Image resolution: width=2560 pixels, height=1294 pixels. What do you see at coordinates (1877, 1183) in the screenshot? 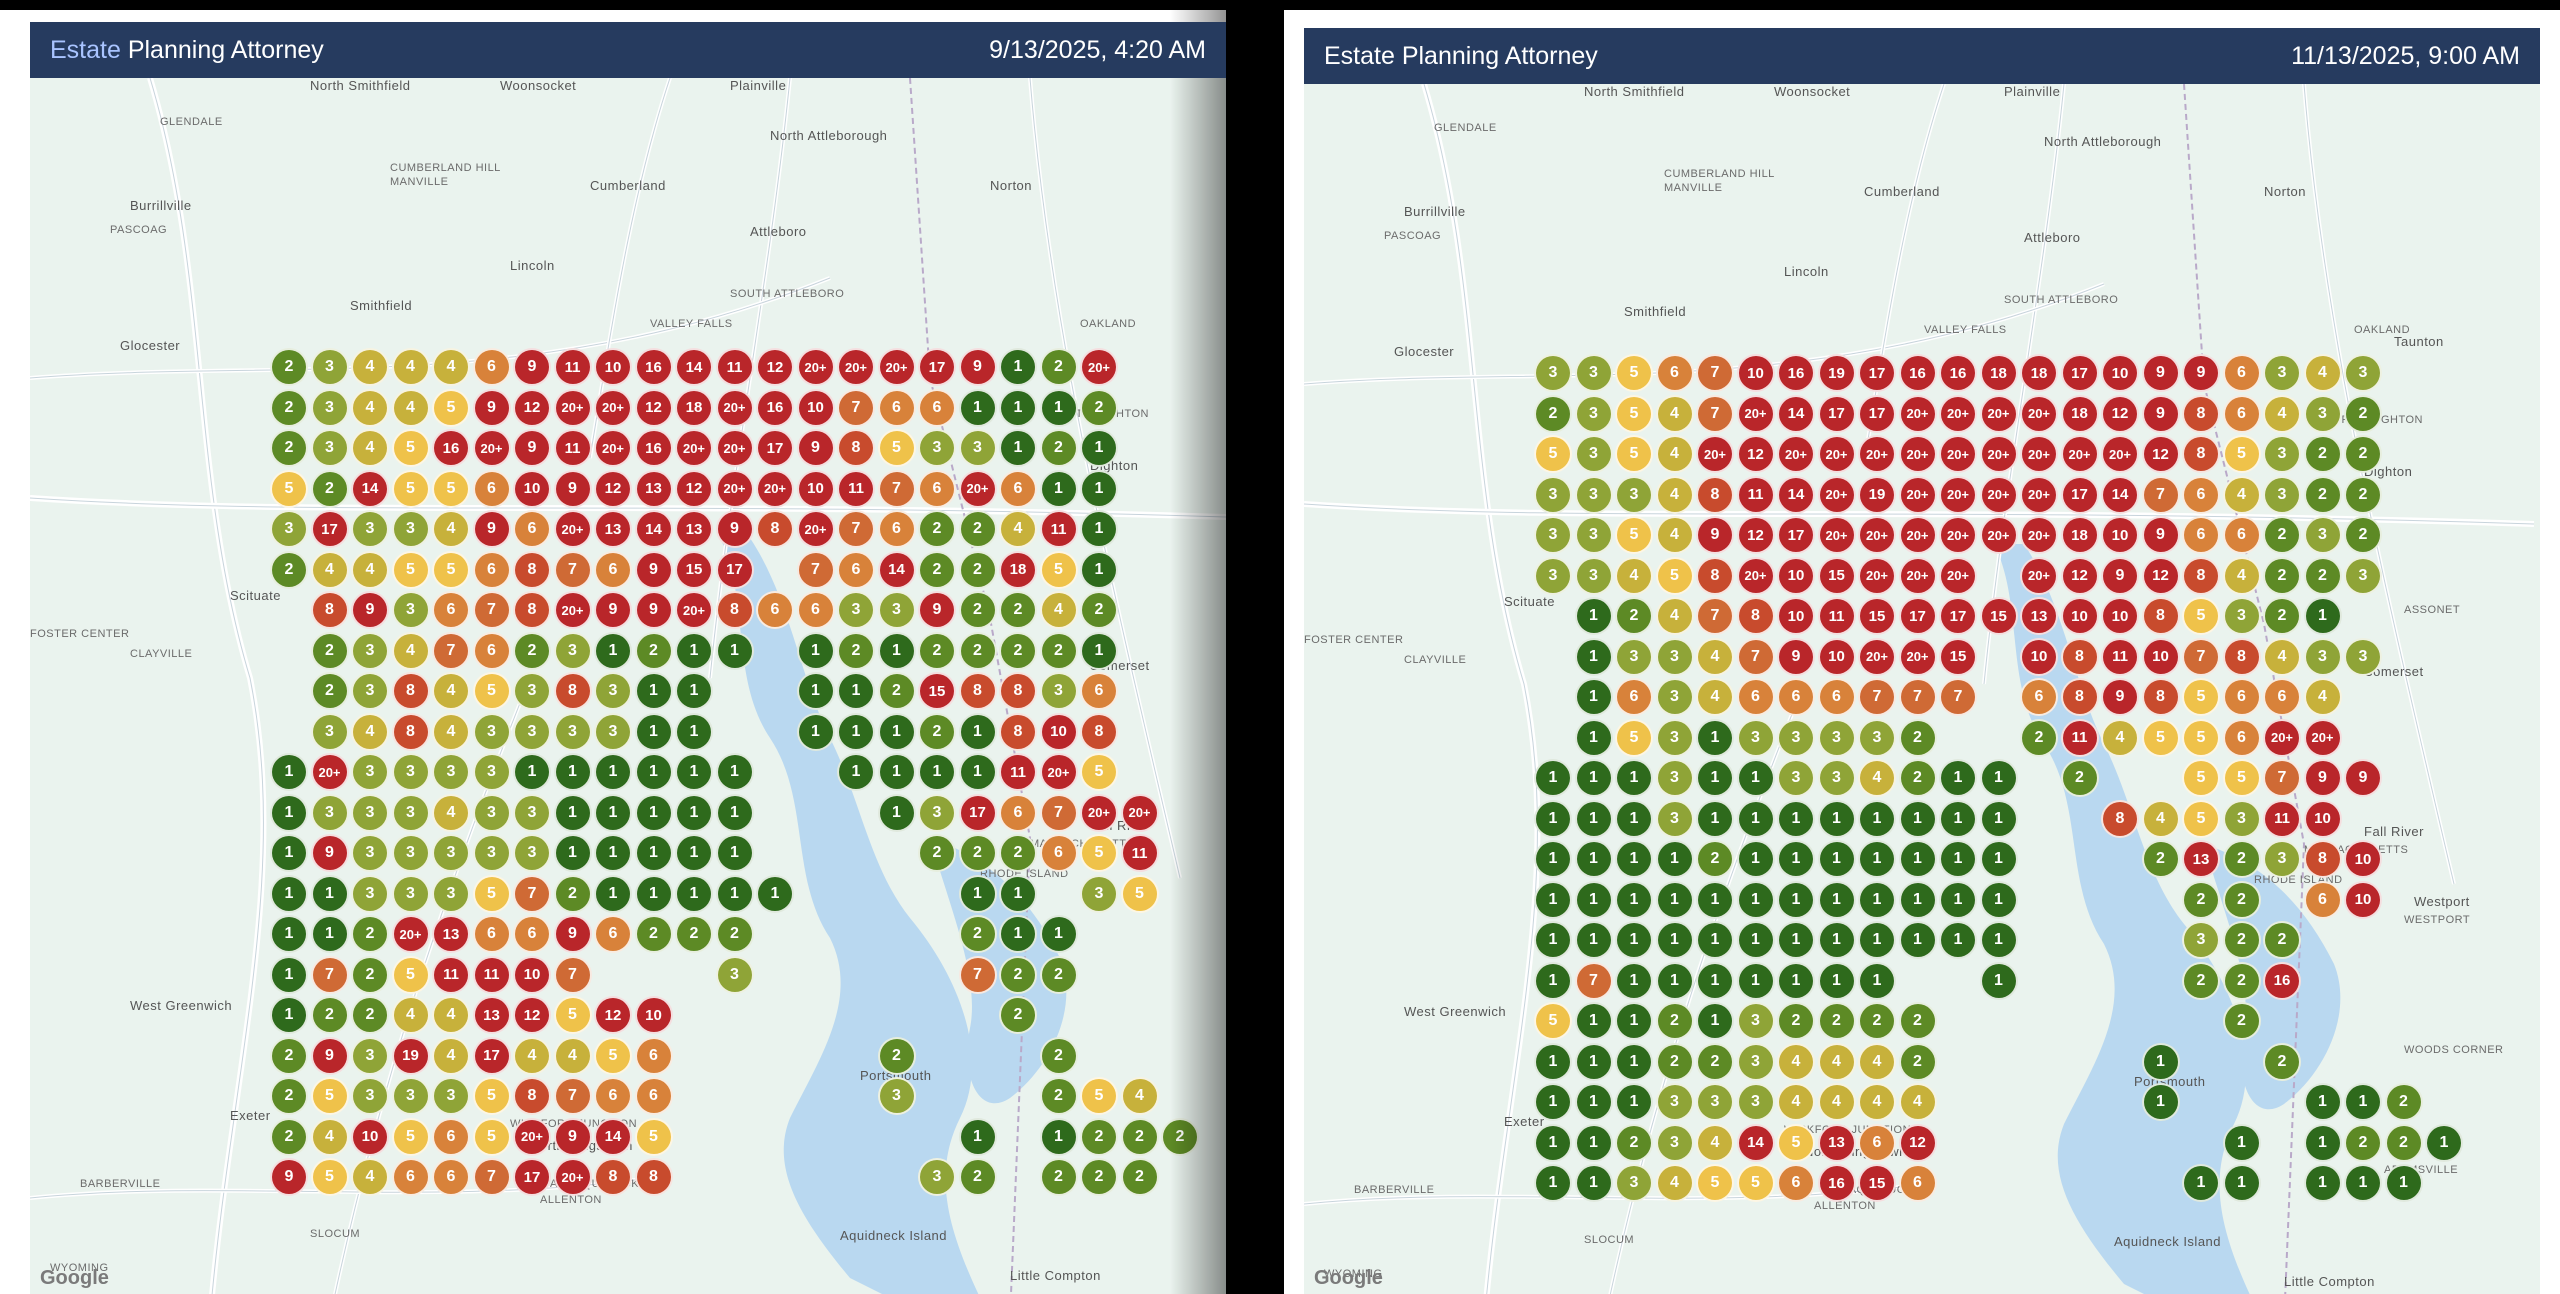
I see `rank-dot: 15` at bounding box center [1877, 1183].